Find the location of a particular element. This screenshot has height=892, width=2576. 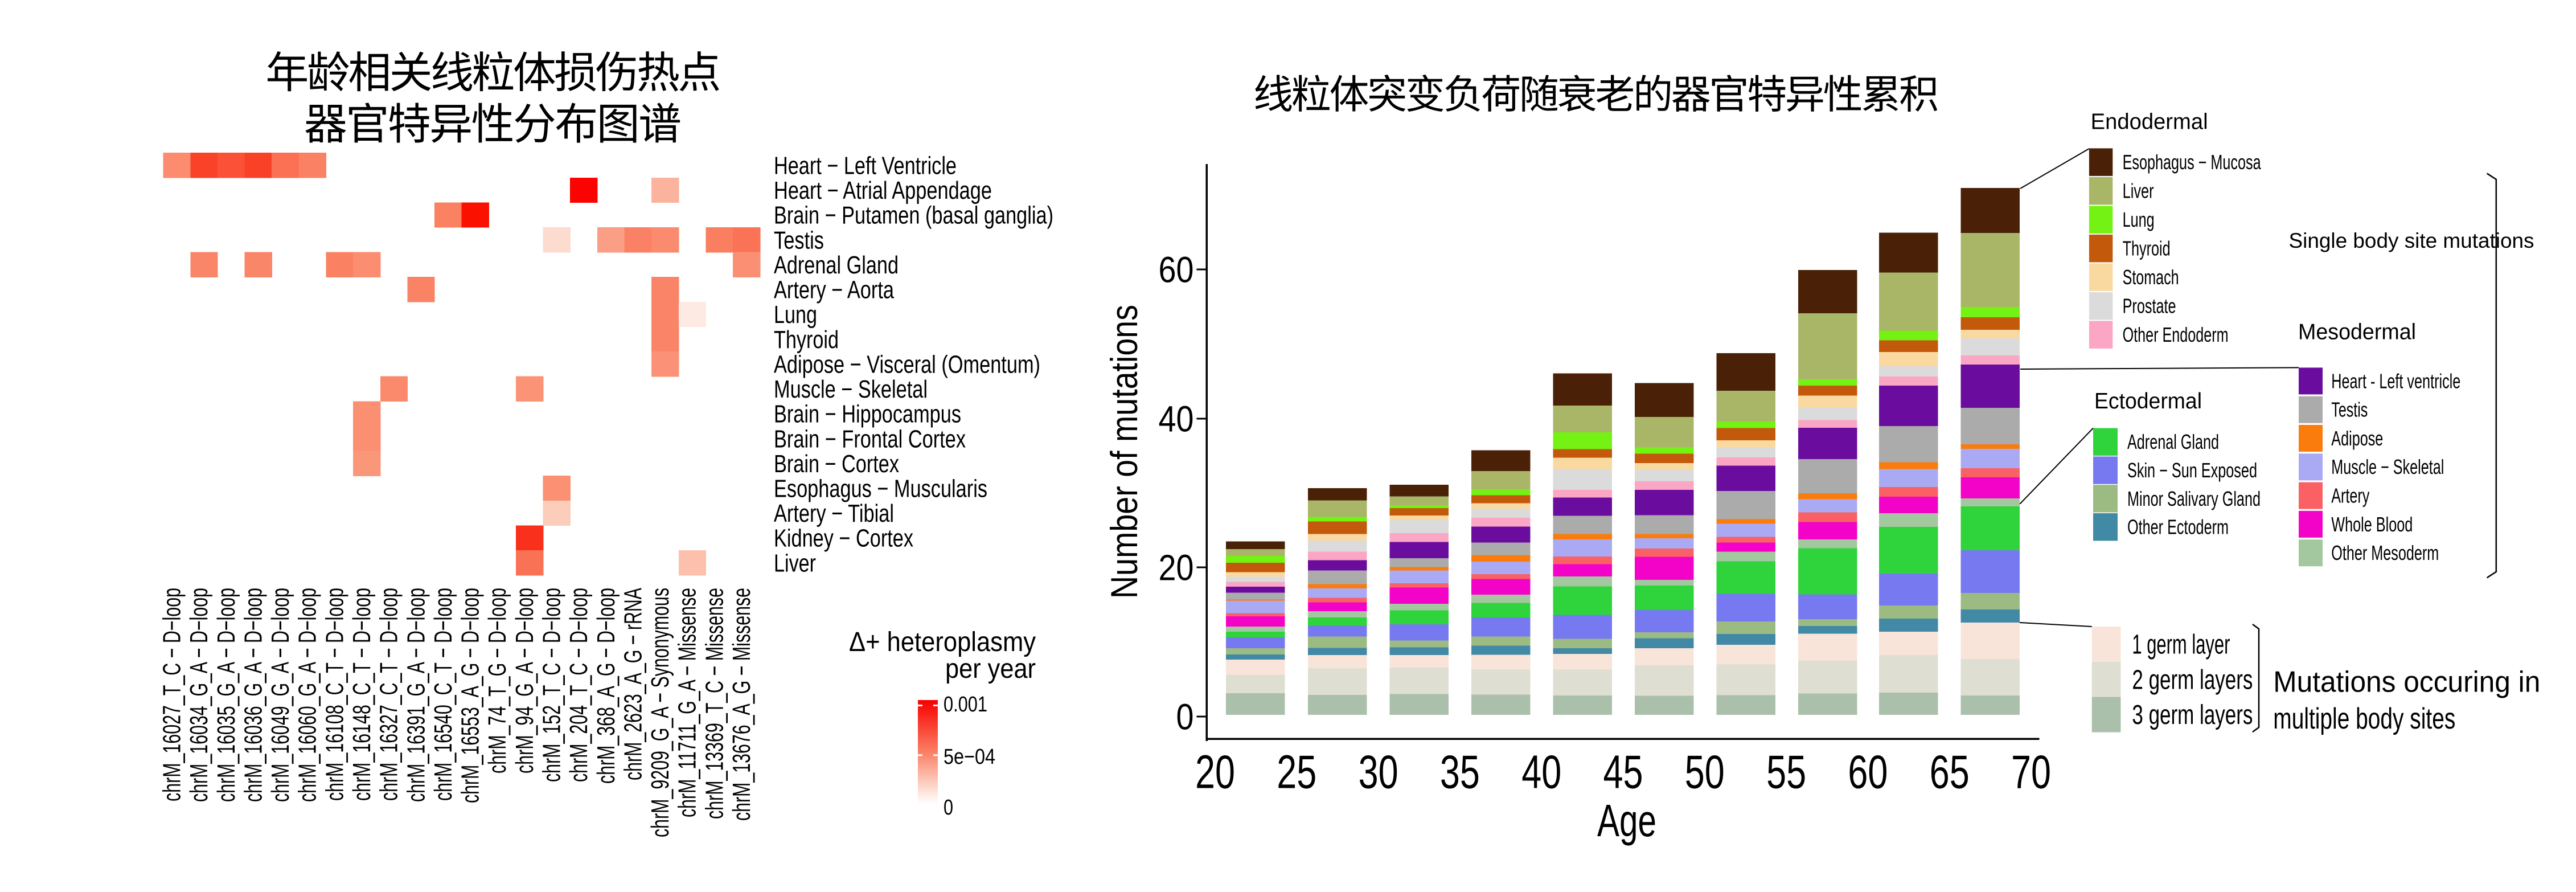

svg-text: Heart − Left Ventricle is located at coordinates (865, 165).